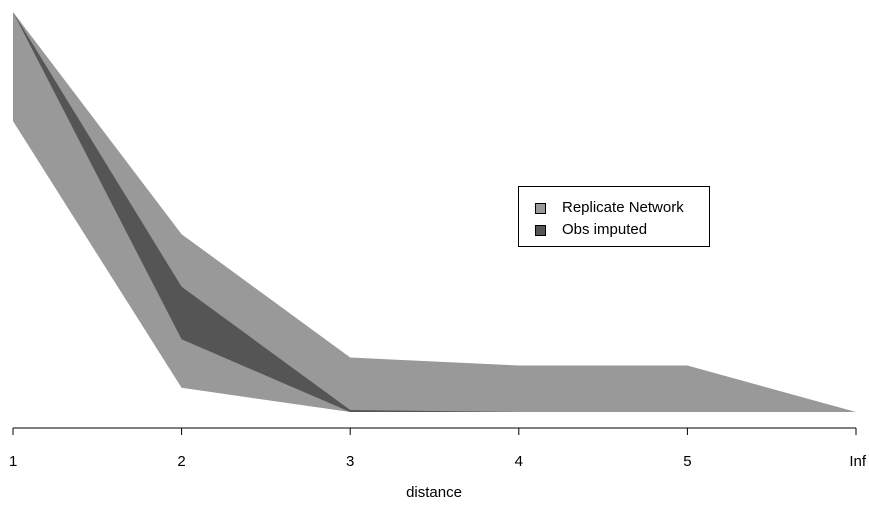  Describe the element at coordinates (605, 229) in the screenshot. I see `legend-label-obs-imputed: Obs imputed` at that location.